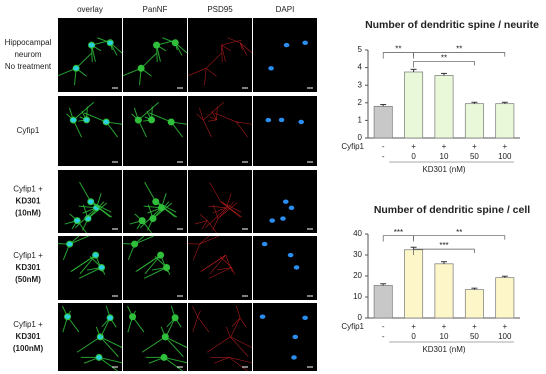  What do you see at coordinates (28, 213) in the screenshot?
I see `row-label: (10nM)` at bounding box center [28, 213].